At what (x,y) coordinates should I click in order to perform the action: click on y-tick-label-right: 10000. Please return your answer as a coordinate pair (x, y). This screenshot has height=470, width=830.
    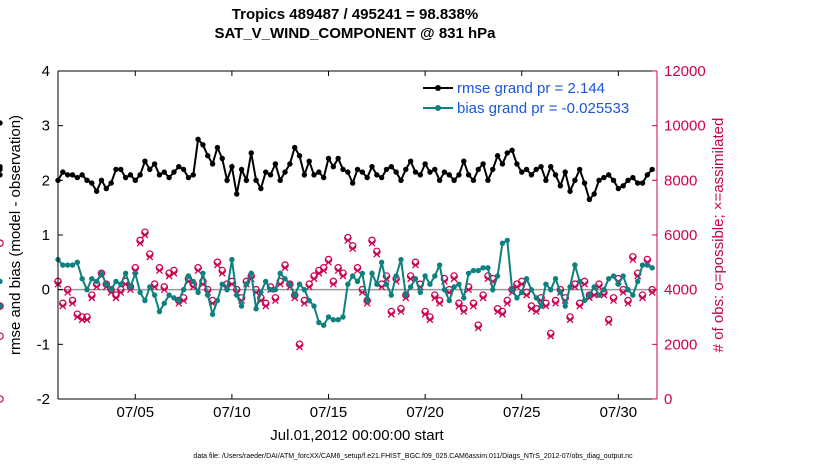
    Looking at the image, I should click on (685, 126).